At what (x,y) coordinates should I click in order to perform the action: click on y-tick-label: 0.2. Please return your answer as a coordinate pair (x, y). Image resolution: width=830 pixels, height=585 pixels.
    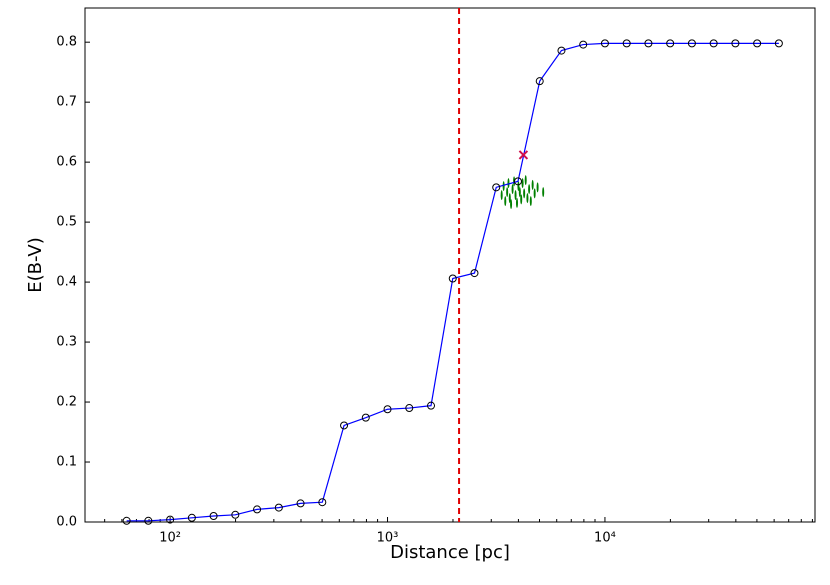
    Looking at the image, I should click on (66, 402).